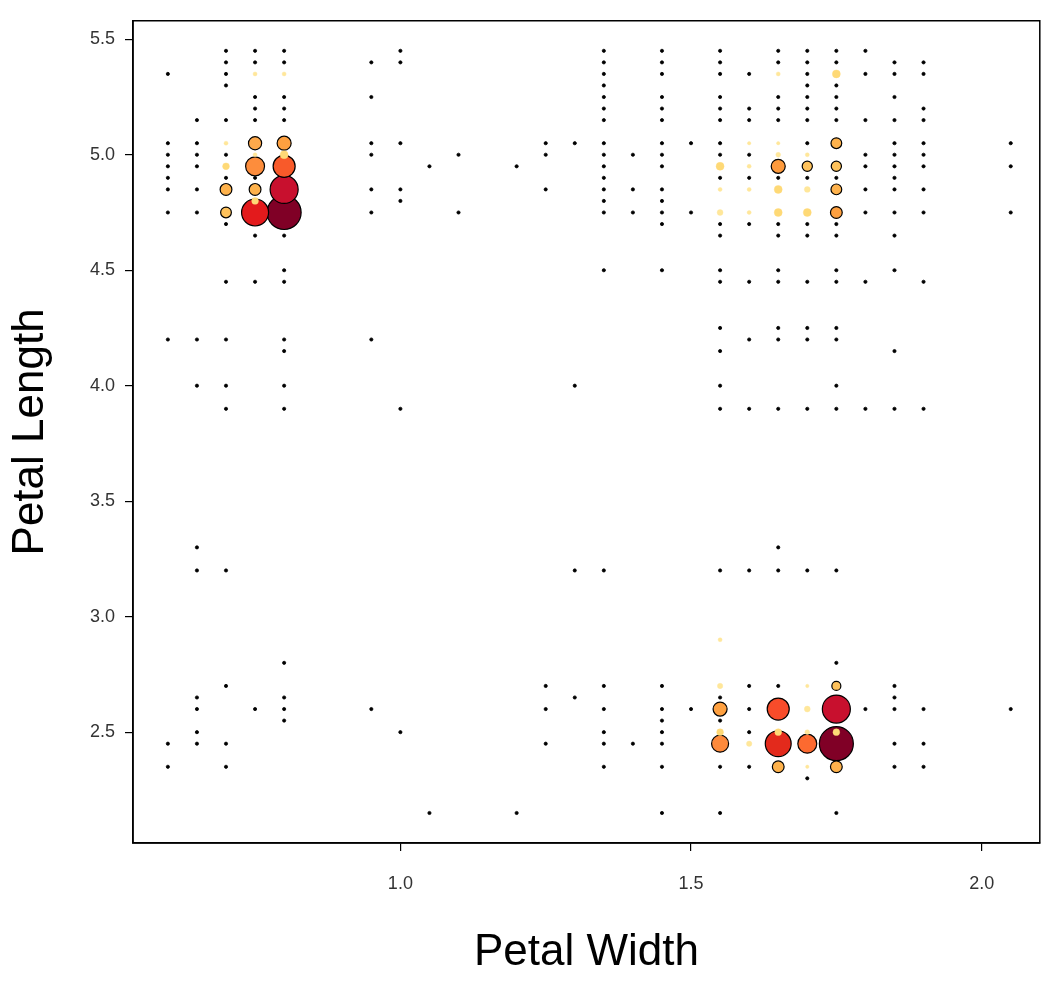  I want to click on x-tick-label: 1.5, so click(691, 882).